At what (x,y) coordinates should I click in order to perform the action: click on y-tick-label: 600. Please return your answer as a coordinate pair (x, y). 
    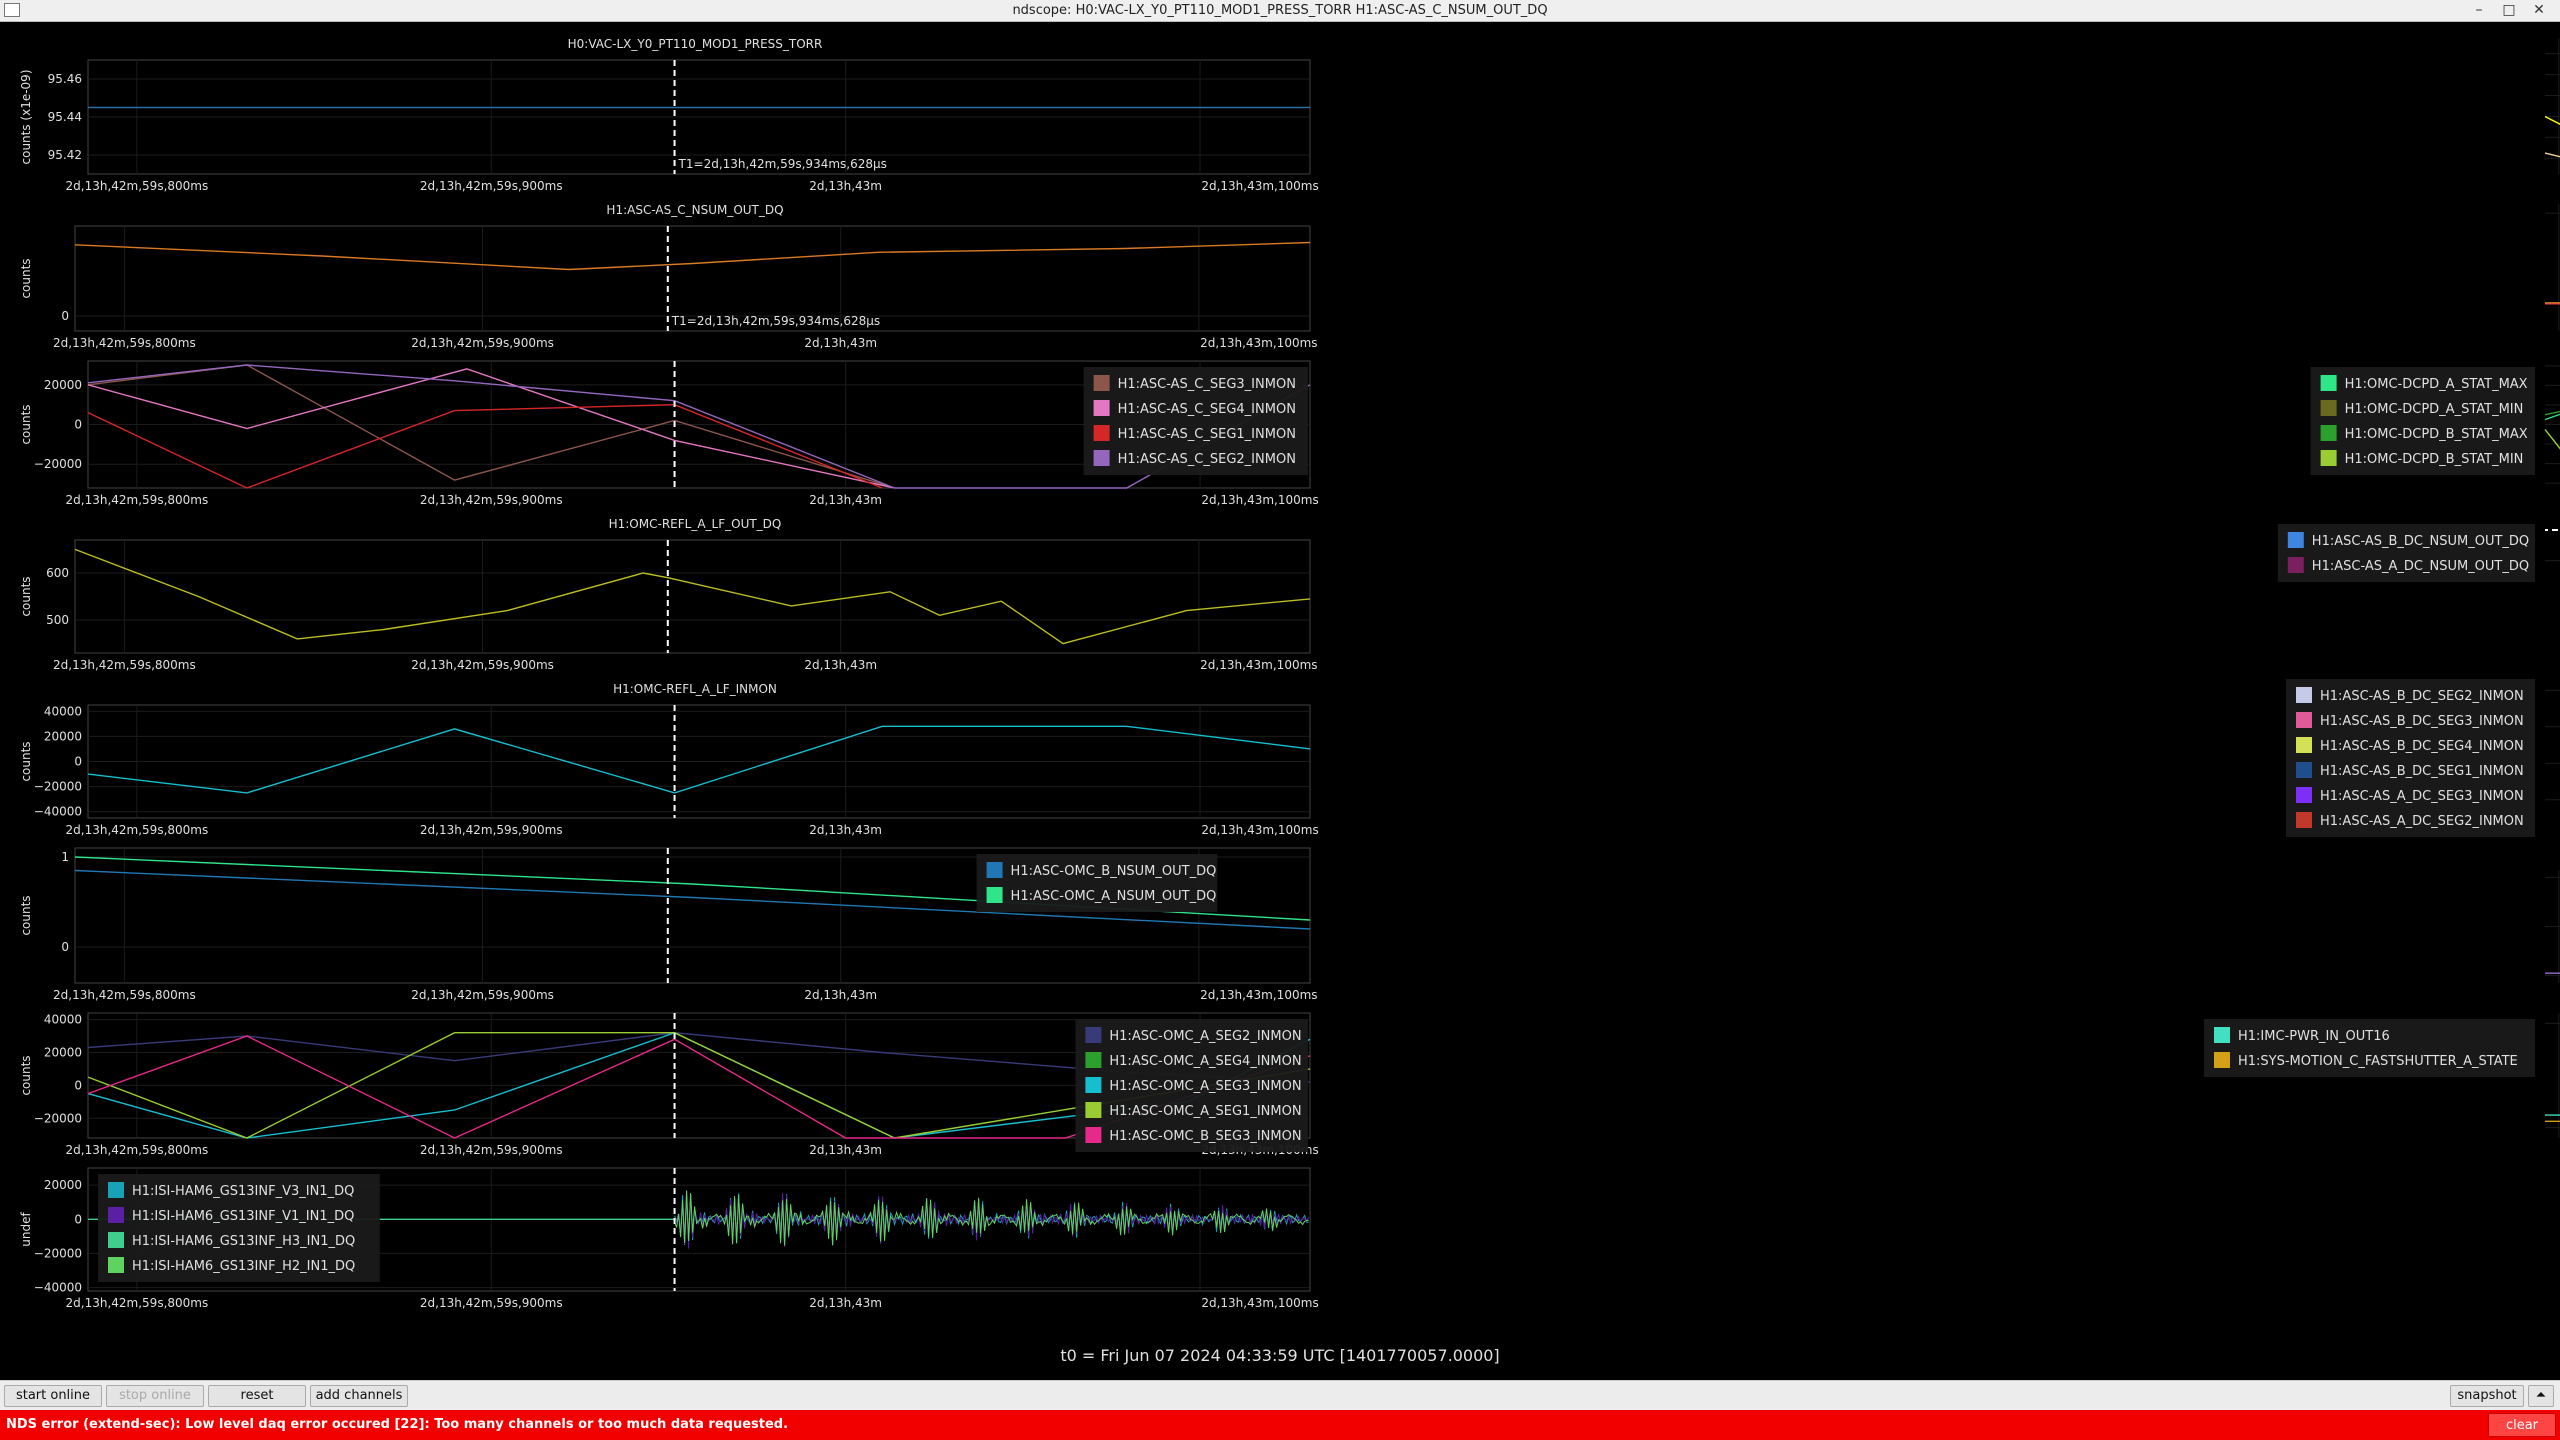
    Looking at the image, I should click on (57, 573).